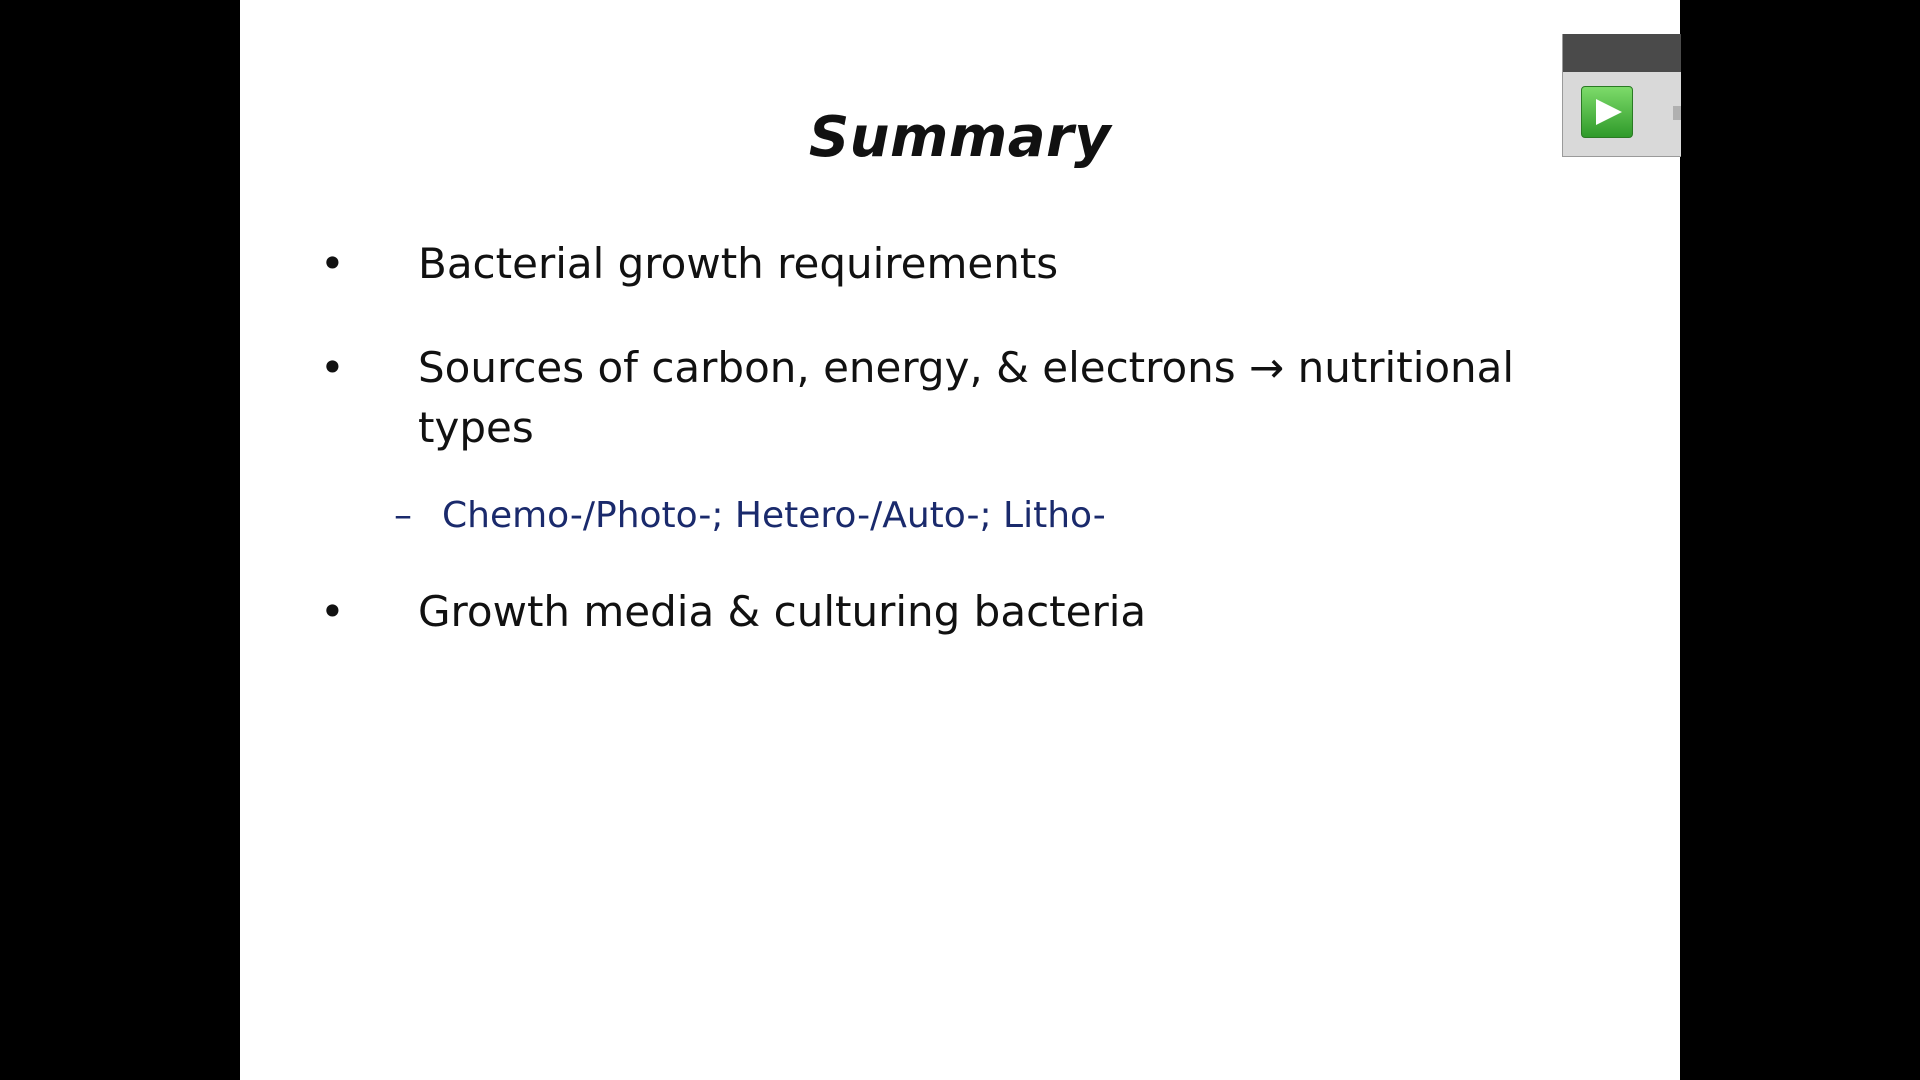  What do you see at coordinates (1622, 53) in the screenshot?
I see `player-title-bar` at bounding box center [1622, 53].